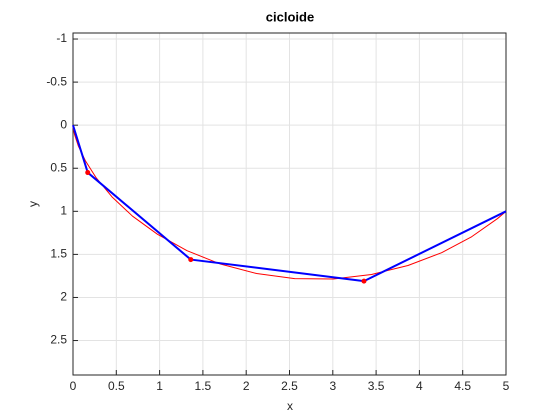 This screenshot has height=420, width=560. What do you see at coordinates (61, 38) in the screenshot?
I see `y-tick-label: -1` at bounding box center [61, 38].